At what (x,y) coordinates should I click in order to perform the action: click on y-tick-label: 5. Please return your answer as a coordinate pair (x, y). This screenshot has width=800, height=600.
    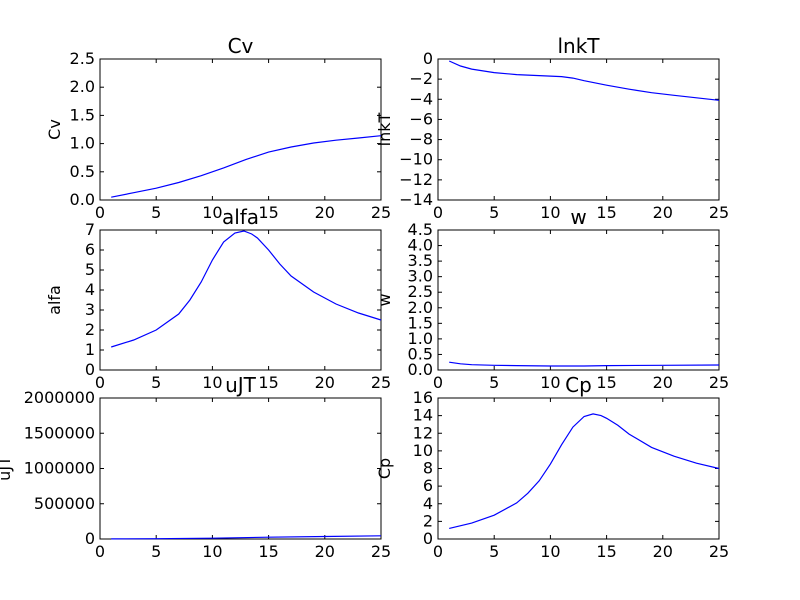
    Looking at the image, I should click on (90, 269).